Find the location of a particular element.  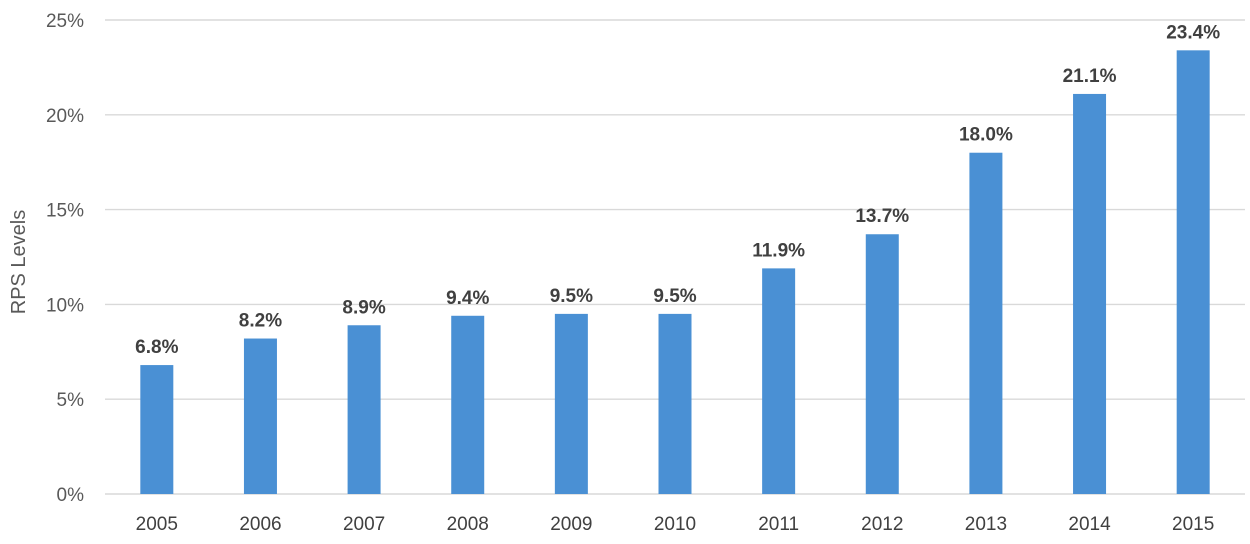

y-axis-label: RPS Levels is located at coordinates (19, 262).